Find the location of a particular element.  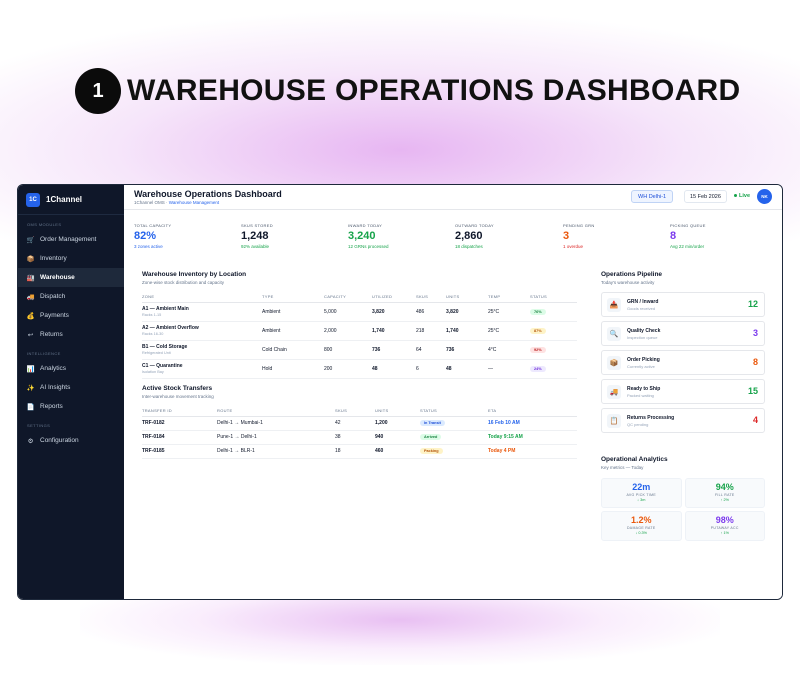

column-header: STATUS is located at coordinates (454, 411).